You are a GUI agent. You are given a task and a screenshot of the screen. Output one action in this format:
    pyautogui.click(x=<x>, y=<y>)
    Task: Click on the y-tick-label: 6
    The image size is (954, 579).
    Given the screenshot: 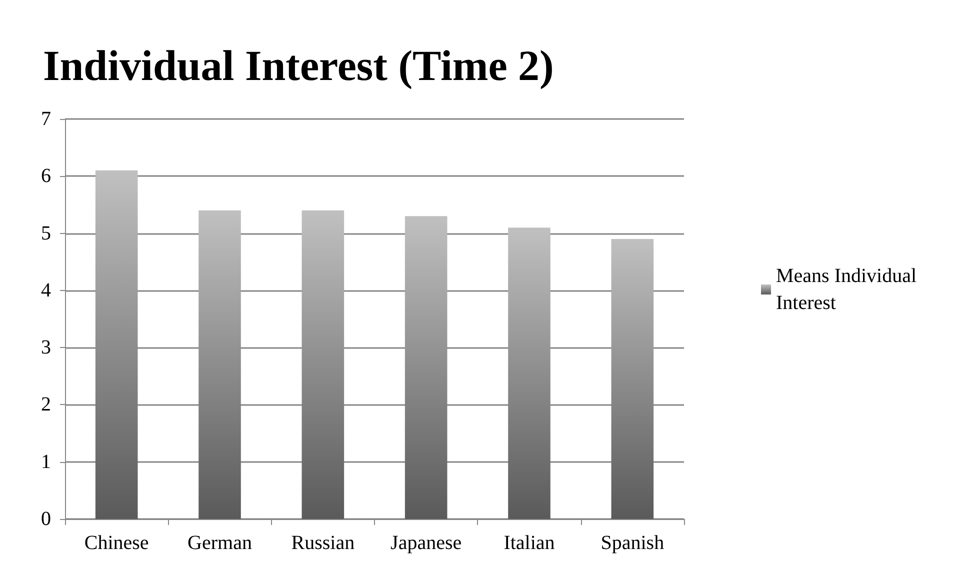 What is the action you would take?
    pyautogui.click(x=46, y=176)
    